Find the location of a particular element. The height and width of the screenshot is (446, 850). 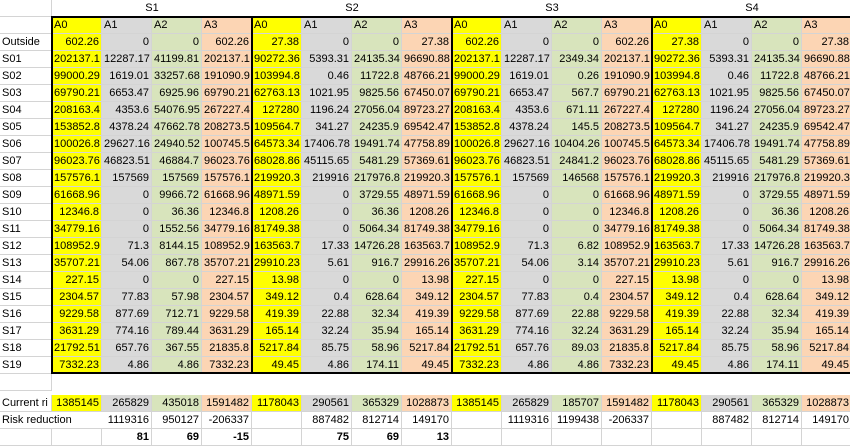

current-risk-cell: 435018 is located at coordinates (177, 403).